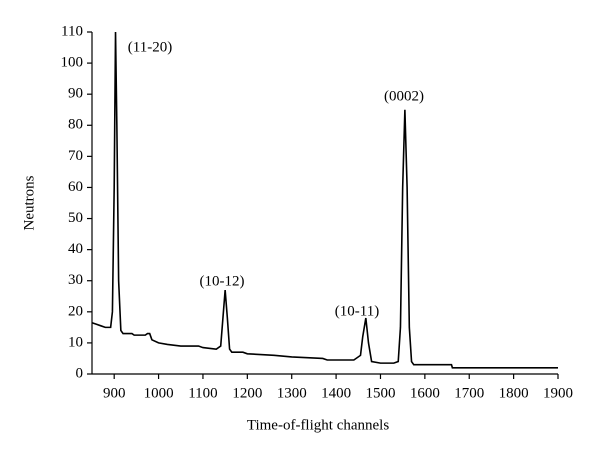  What do you see at coordinates (318, 425) in the screenshot?
I see `x-axis-label: Time-of-flight channels` at bounding box center [318, 425].